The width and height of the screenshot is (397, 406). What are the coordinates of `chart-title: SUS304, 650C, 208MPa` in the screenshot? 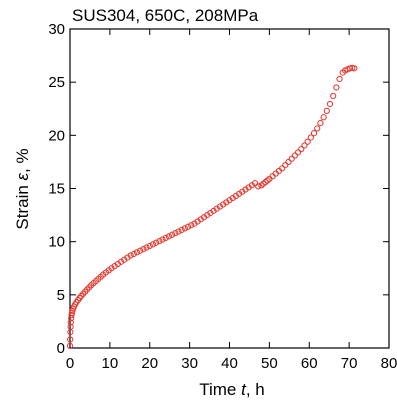 It's located at (165, 15).